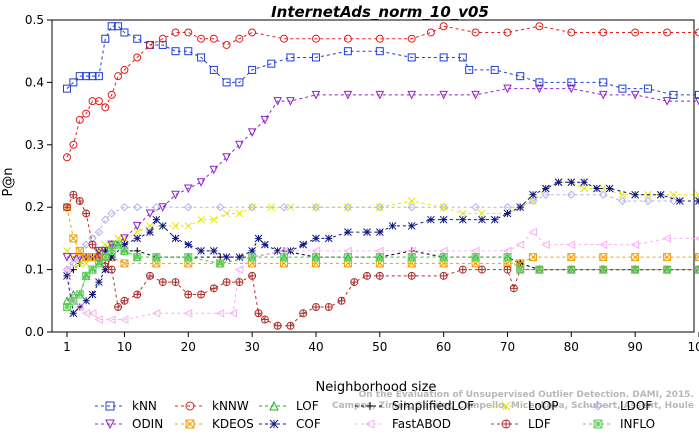  I want to click on chart-title: InternetAds_norm_10_v05, so click(380, 12).